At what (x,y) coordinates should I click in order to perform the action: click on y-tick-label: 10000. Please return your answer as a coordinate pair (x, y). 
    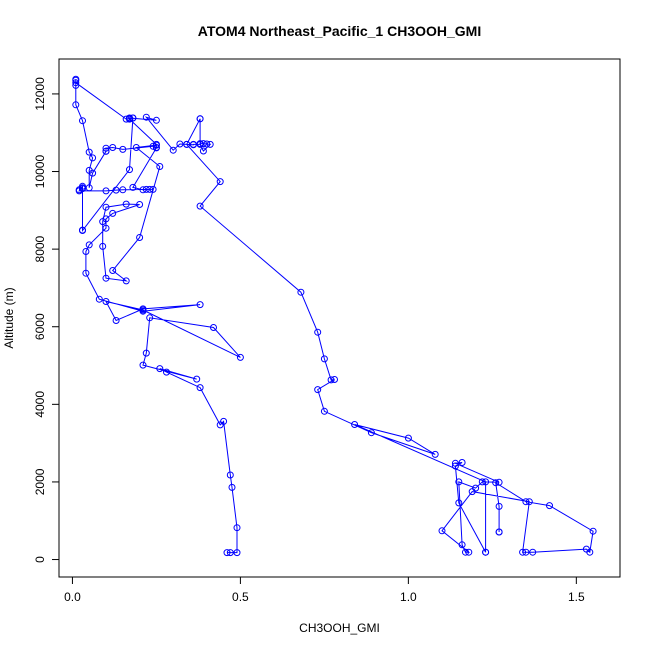
    Looking at the image, I should click on (40, 172).